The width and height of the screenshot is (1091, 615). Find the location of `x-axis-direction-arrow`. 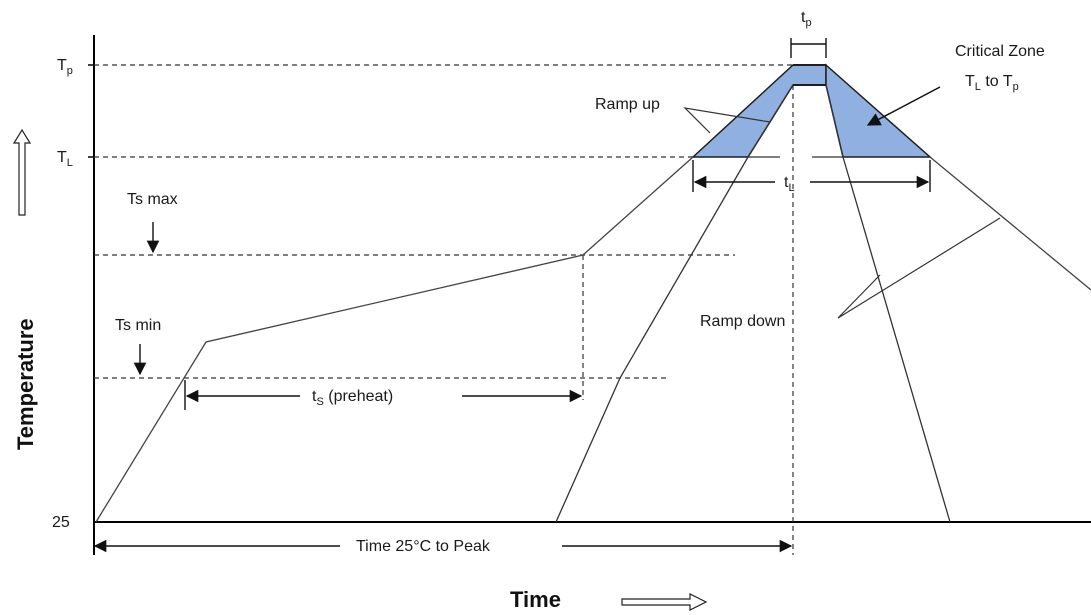

x-axis-direction-arrow is located at coordinates (664, 602).